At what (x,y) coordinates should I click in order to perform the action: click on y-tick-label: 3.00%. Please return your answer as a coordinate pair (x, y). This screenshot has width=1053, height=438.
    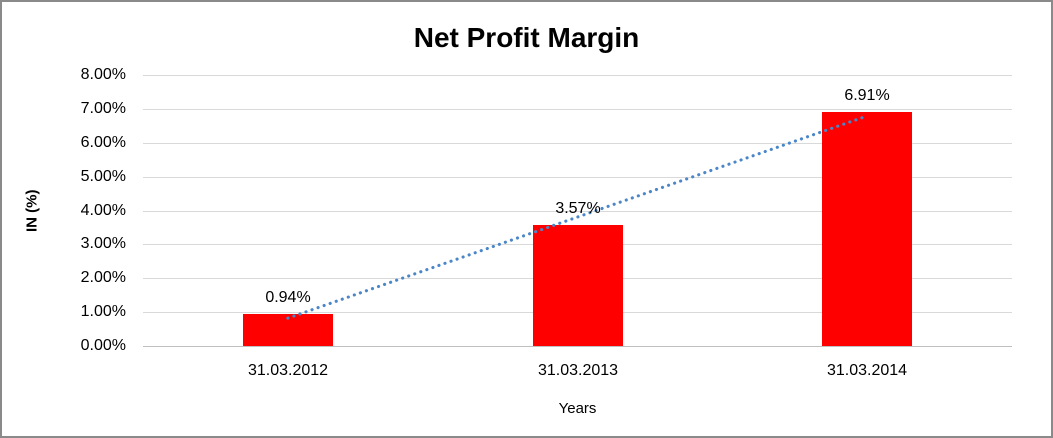
    Looking at the image, I should click on (103, 243).